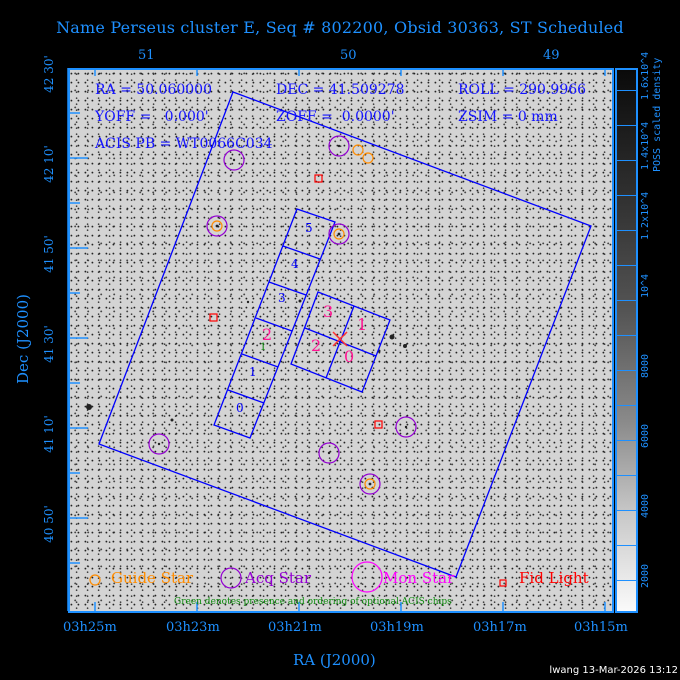 This screenshot has height=680, width=680. Describe the element at coordinates (253, 372) in the screenshot. I see `chip-s1-label: 1` at that location.